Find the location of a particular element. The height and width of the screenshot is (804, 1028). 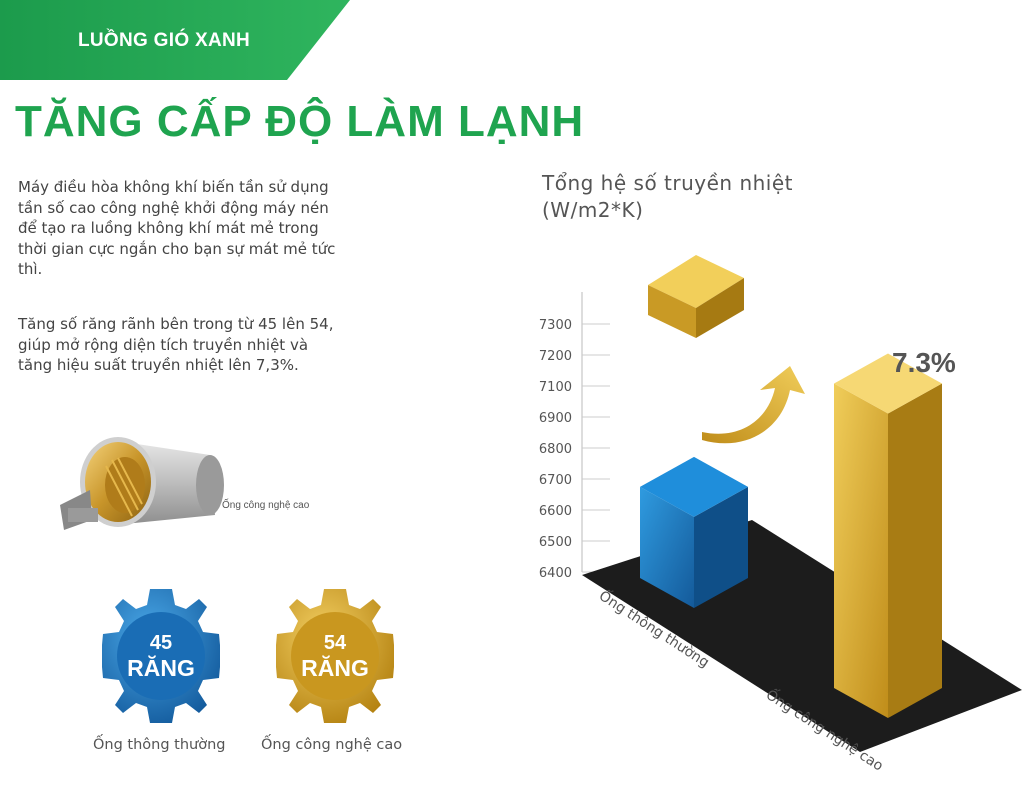

section-banner is located at coordinates (175, 40).